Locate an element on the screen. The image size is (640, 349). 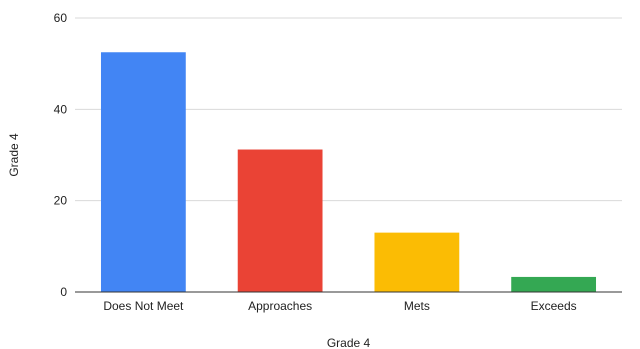
x-tick-label: Exceeds is located at coordinates (554, 306).